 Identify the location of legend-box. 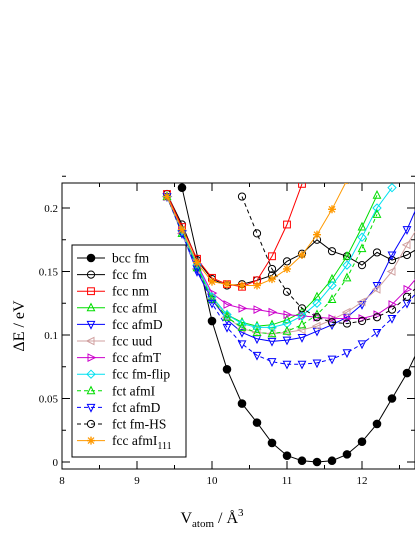
(129, 351).